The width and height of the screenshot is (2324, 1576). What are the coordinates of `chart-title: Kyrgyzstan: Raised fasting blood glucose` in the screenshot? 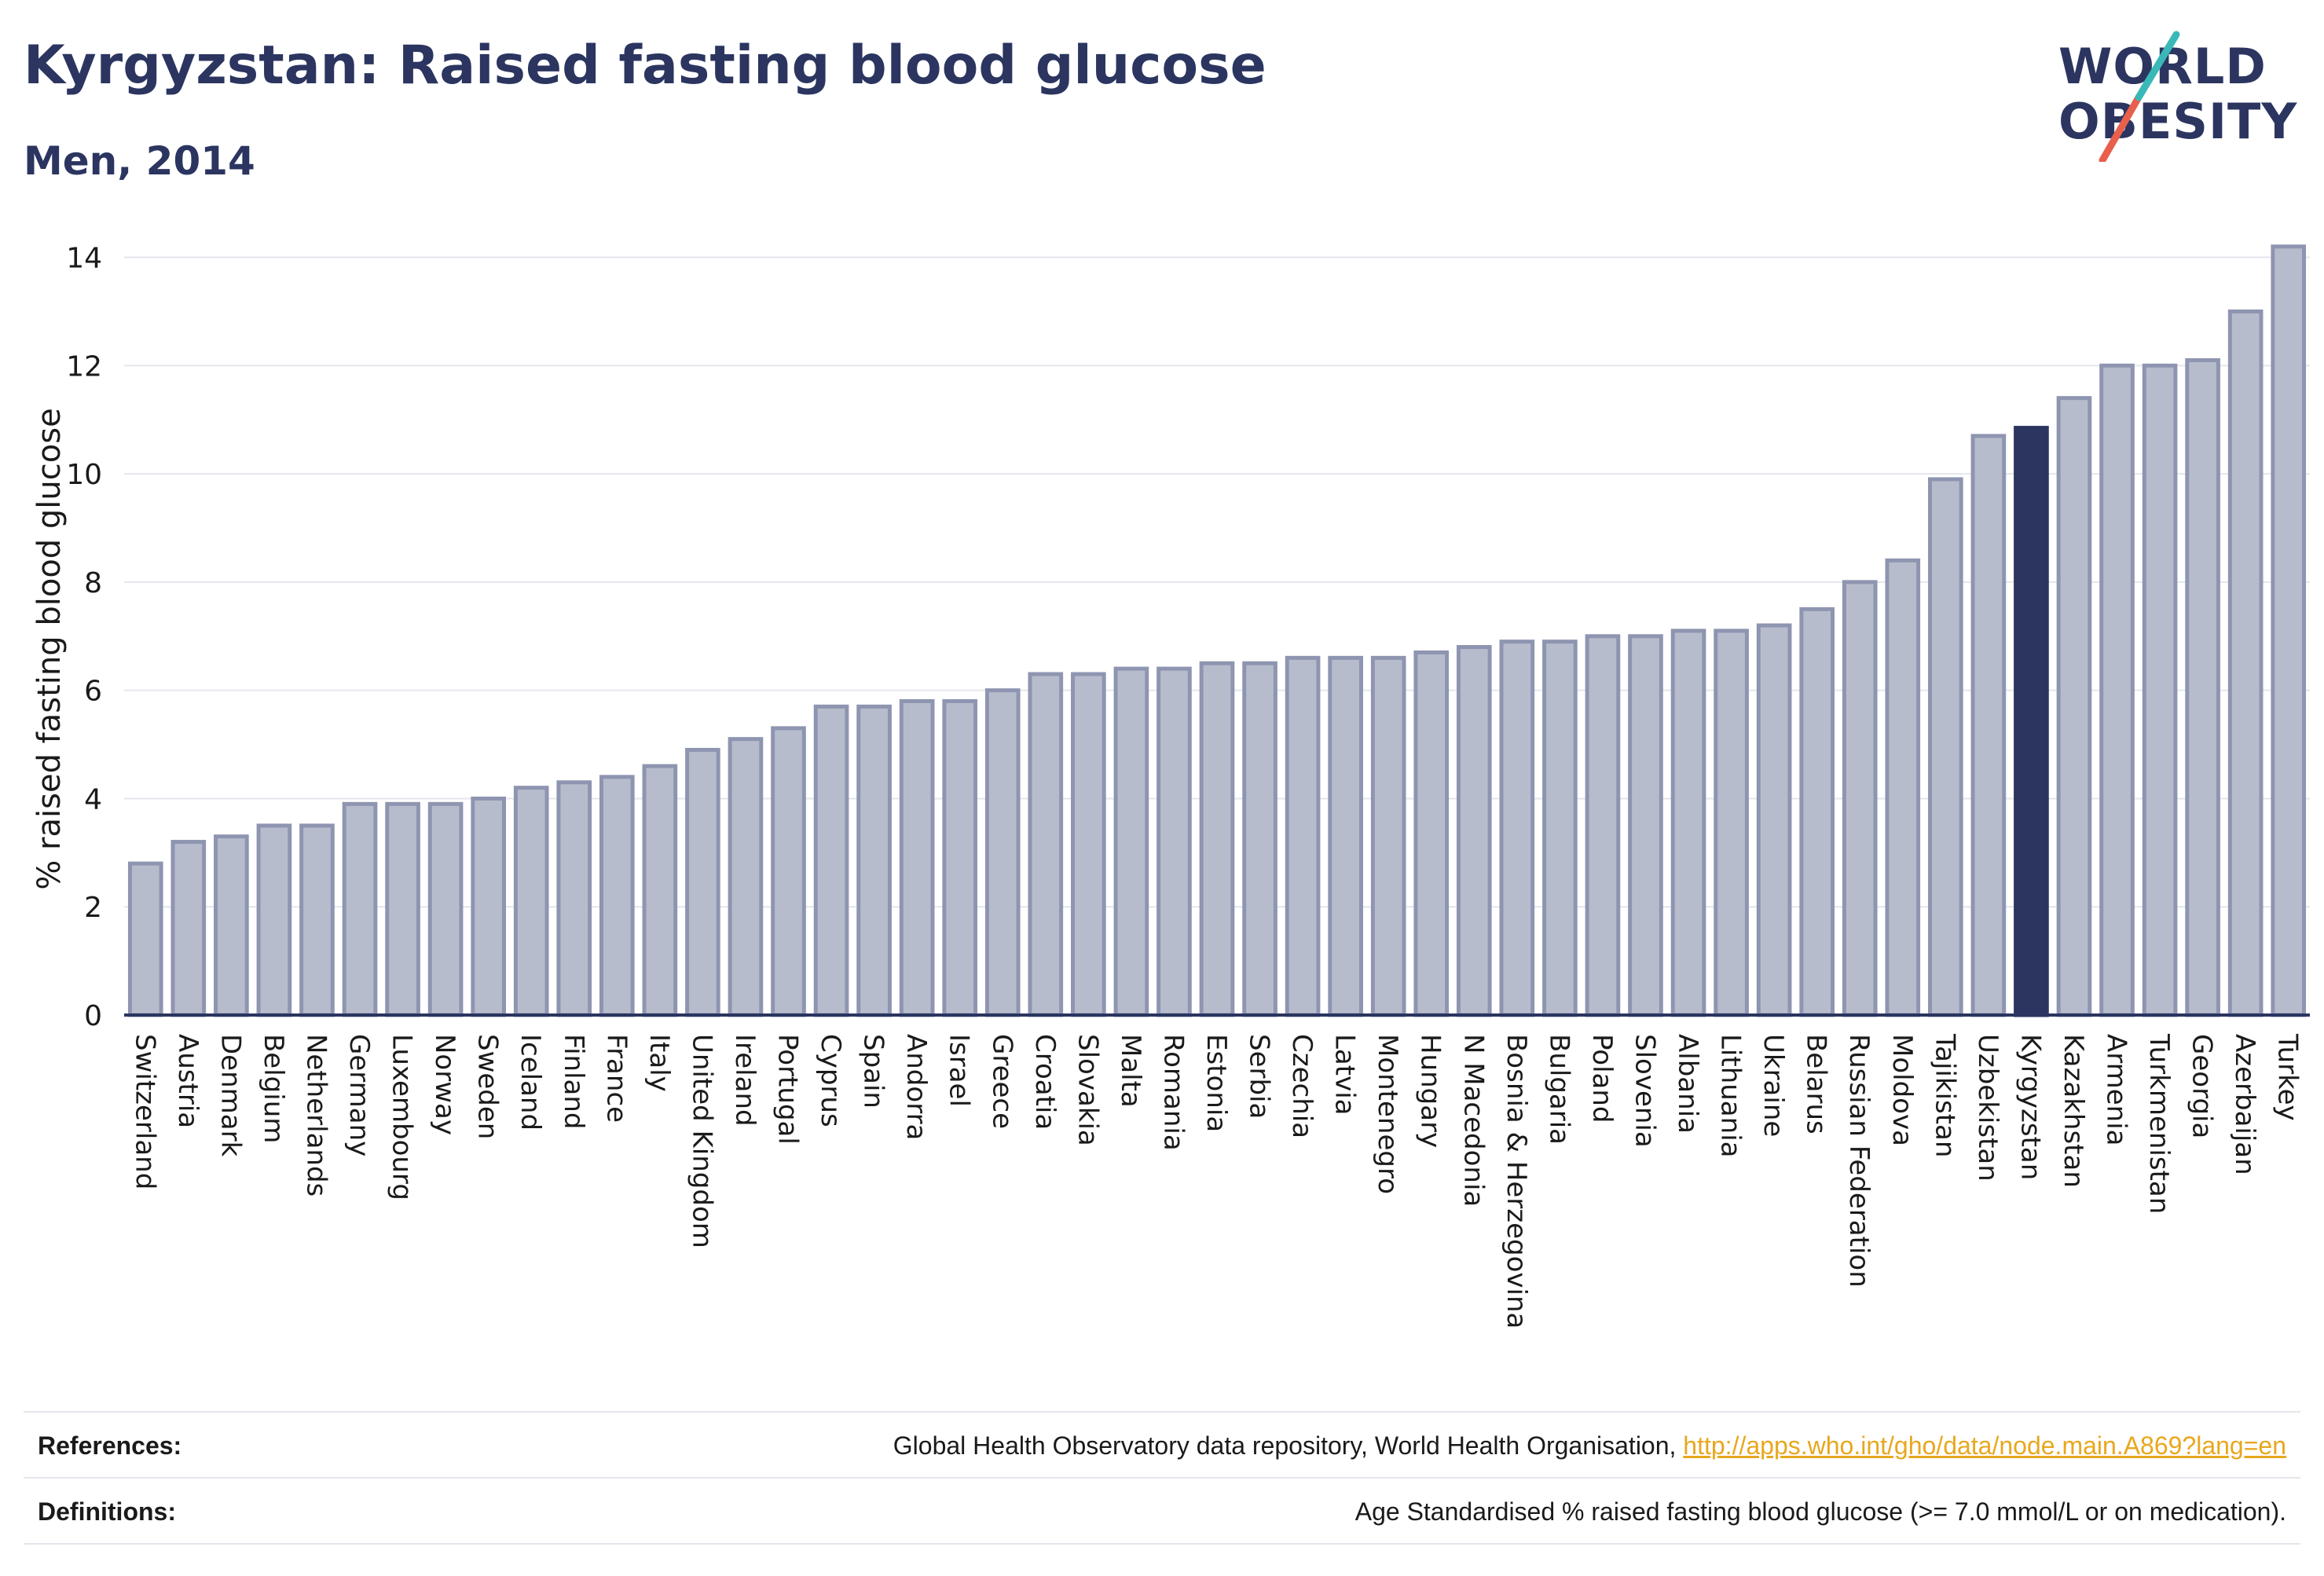 It's located at (645, 66).